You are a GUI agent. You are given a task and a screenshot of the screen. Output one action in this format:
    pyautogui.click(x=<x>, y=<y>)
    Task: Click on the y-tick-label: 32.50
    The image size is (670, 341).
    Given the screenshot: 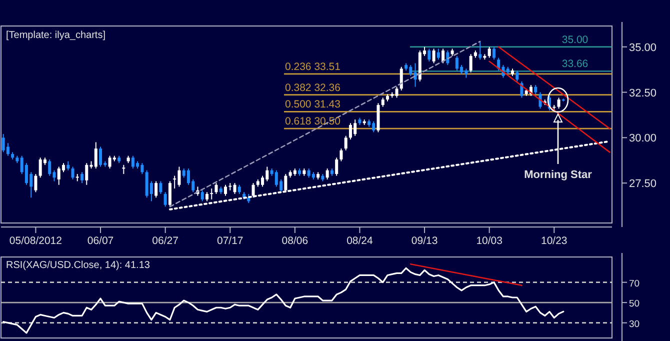 What is the action you would take?
    pyautogui.click(x=643, y=93)
    